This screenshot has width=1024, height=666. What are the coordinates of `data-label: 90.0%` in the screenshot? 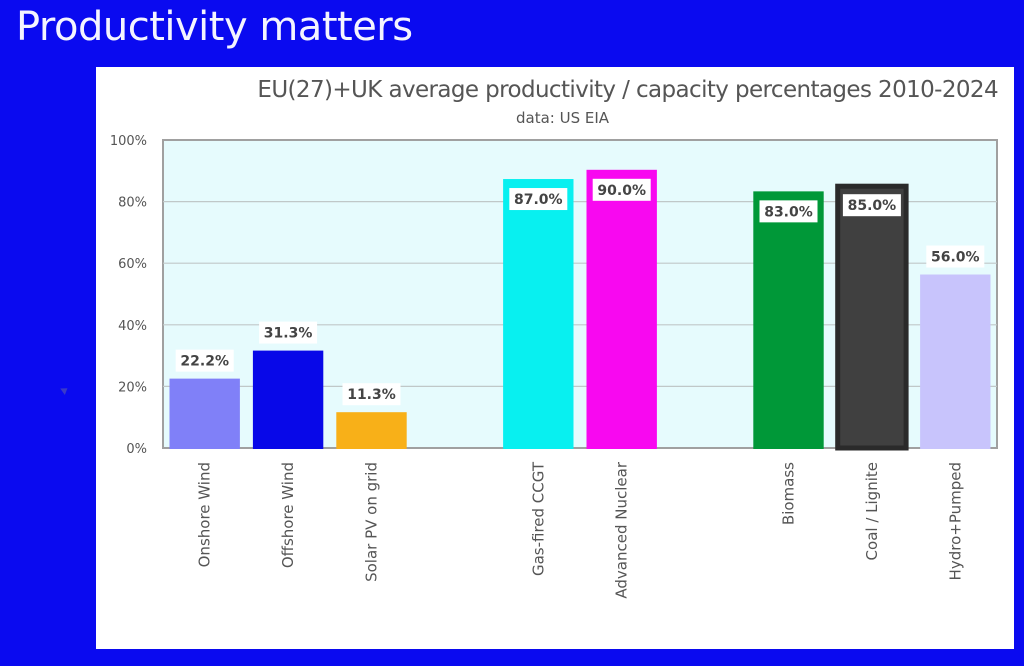 It's located at (621, 191).